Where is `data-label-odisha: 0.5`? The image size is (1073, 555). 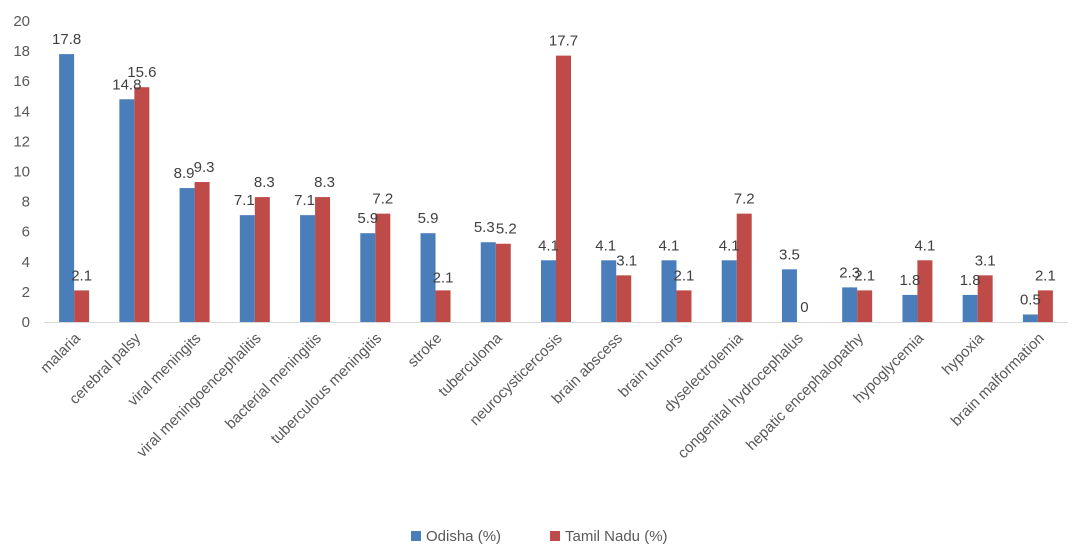
data-label-odisha: 0.5 is located at coordinates (1030, 299).